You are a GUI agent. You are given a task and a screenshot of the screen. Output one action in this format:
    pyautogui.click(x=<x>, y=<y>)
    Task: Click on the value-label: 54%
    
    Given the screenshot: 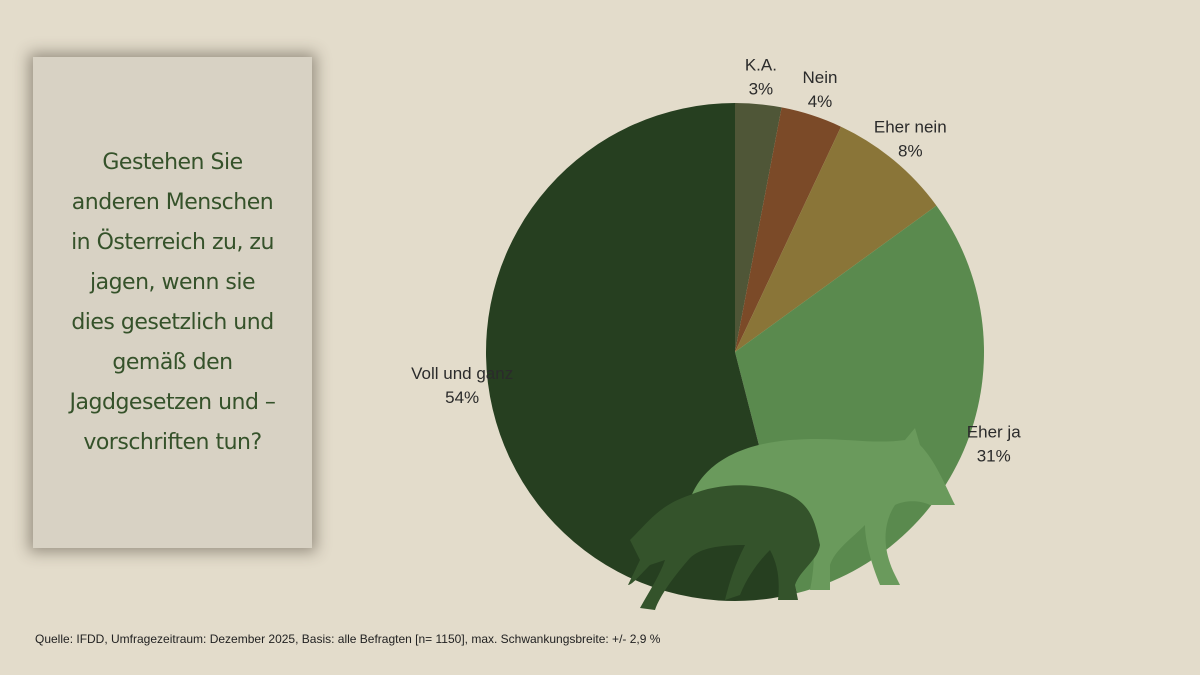 What is the action you would take?
    pyautogui.click(x=462, y=397)
    